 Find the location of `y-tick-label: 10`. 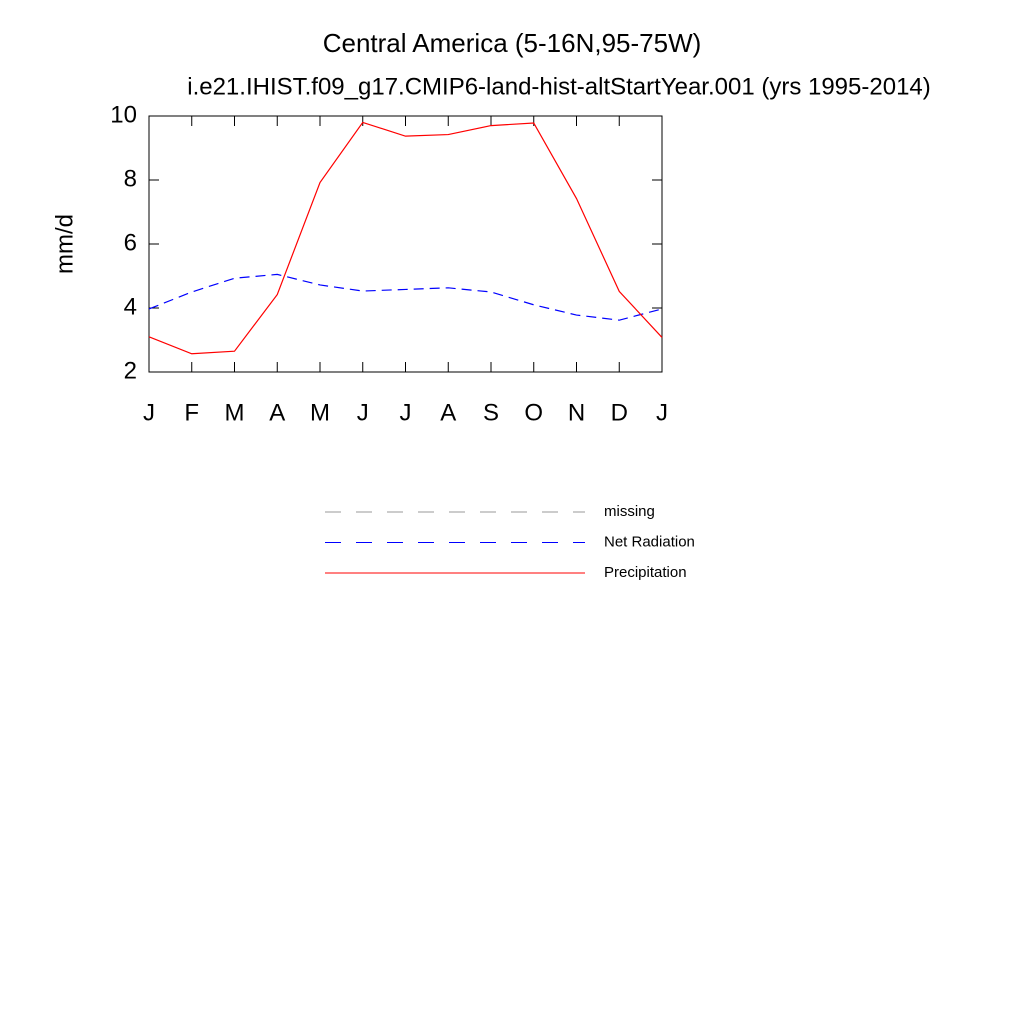

y-tick-label: 10 is located at coordinates (123, 114).